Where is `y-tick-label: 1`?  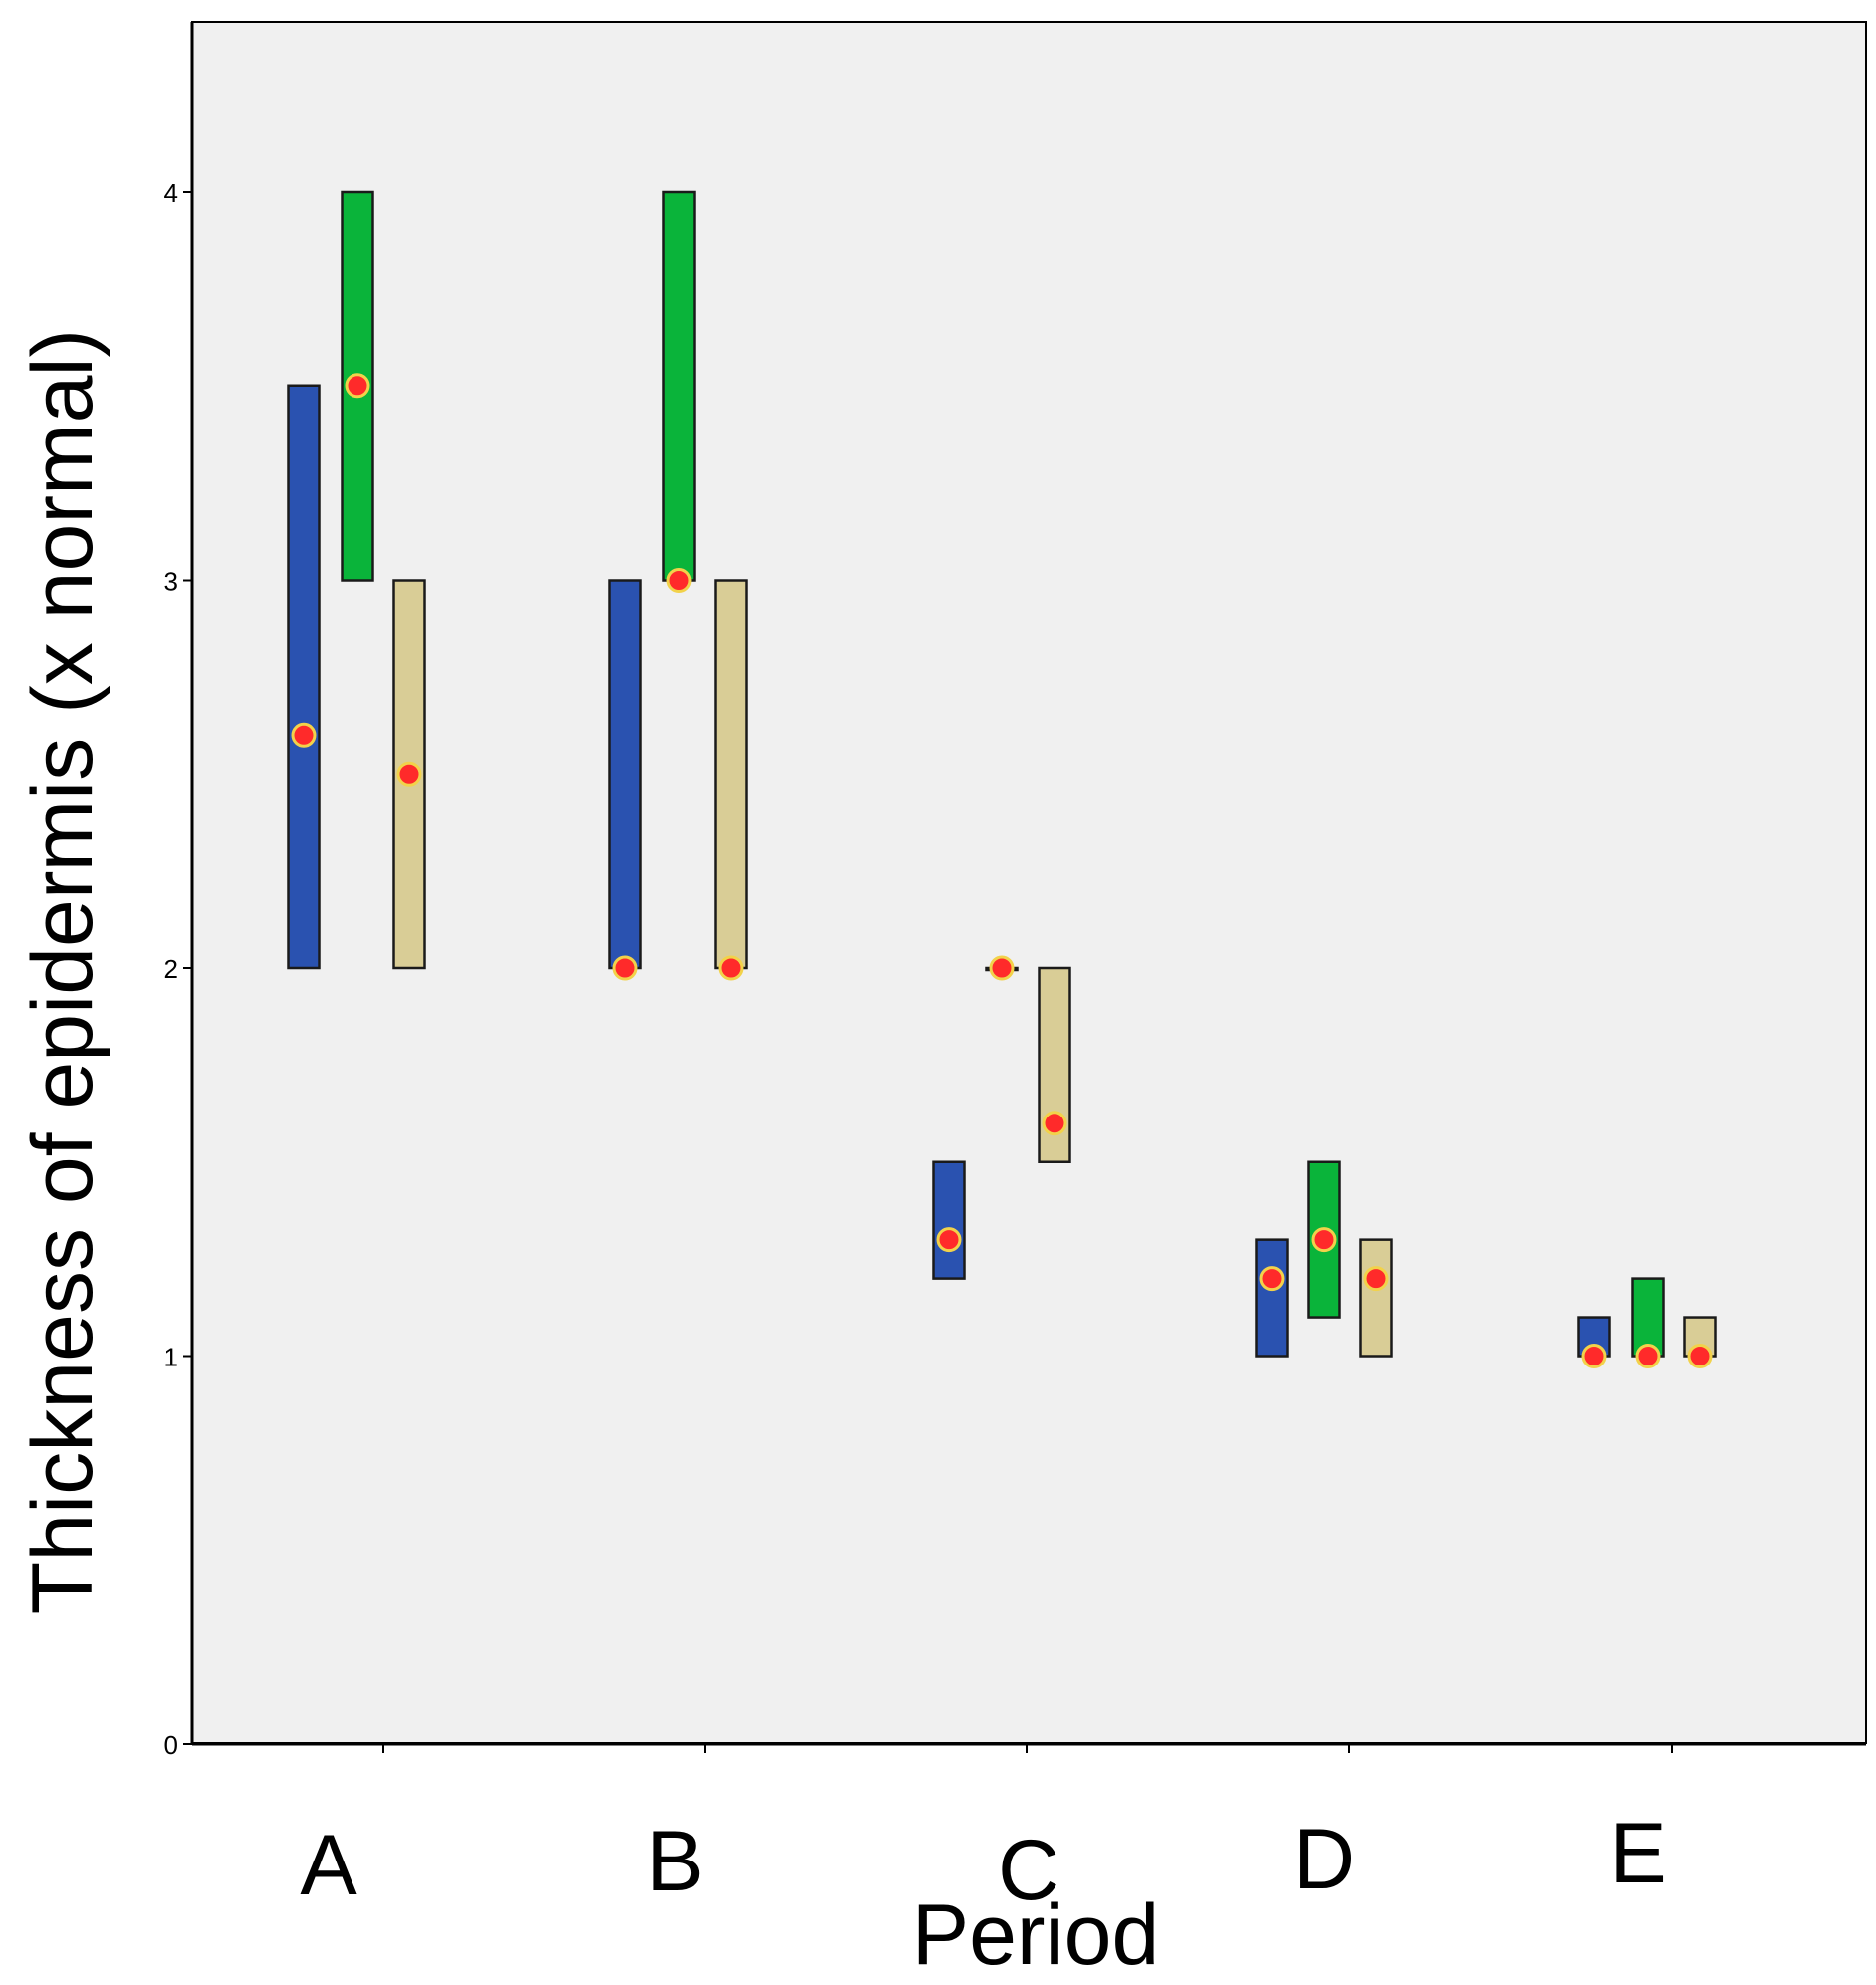 y-tick-label: 1 is located at coordinates (171, 1357).